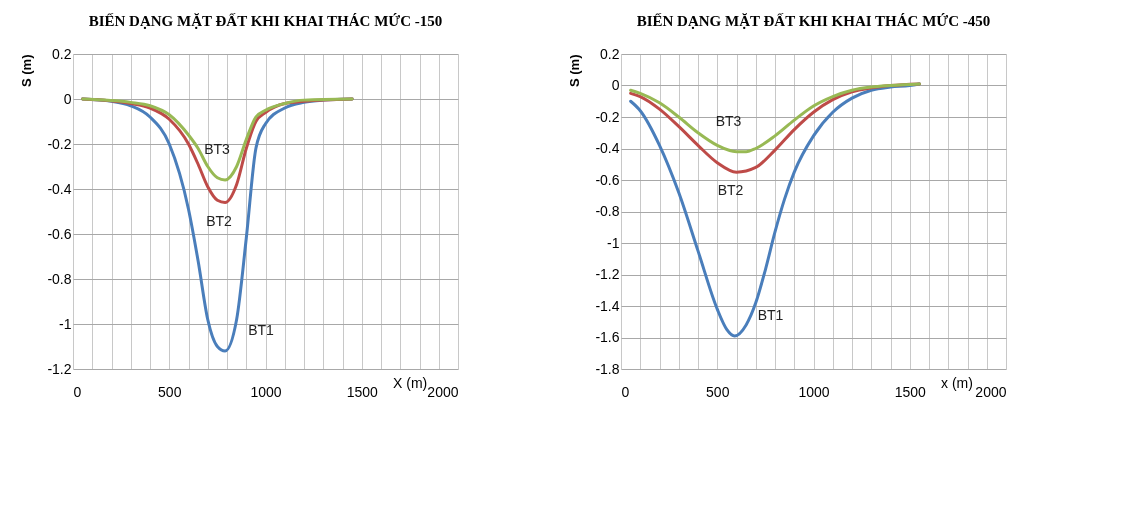 Image resolution: width=1121 pixels, height=510 pixels. I want to click on y-tick-label: -1.6, so click(607, 337).